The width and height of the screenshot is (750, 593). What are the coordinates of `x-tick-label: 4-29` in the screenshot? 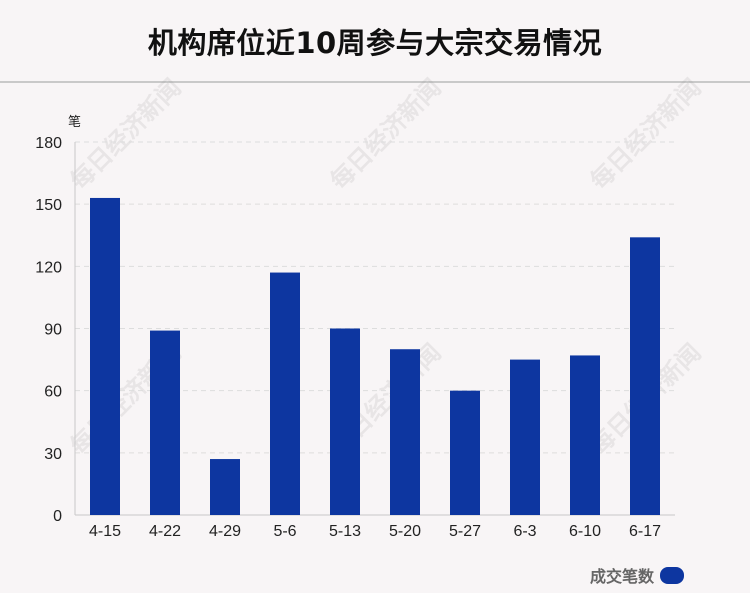 It's located at (225, 531).